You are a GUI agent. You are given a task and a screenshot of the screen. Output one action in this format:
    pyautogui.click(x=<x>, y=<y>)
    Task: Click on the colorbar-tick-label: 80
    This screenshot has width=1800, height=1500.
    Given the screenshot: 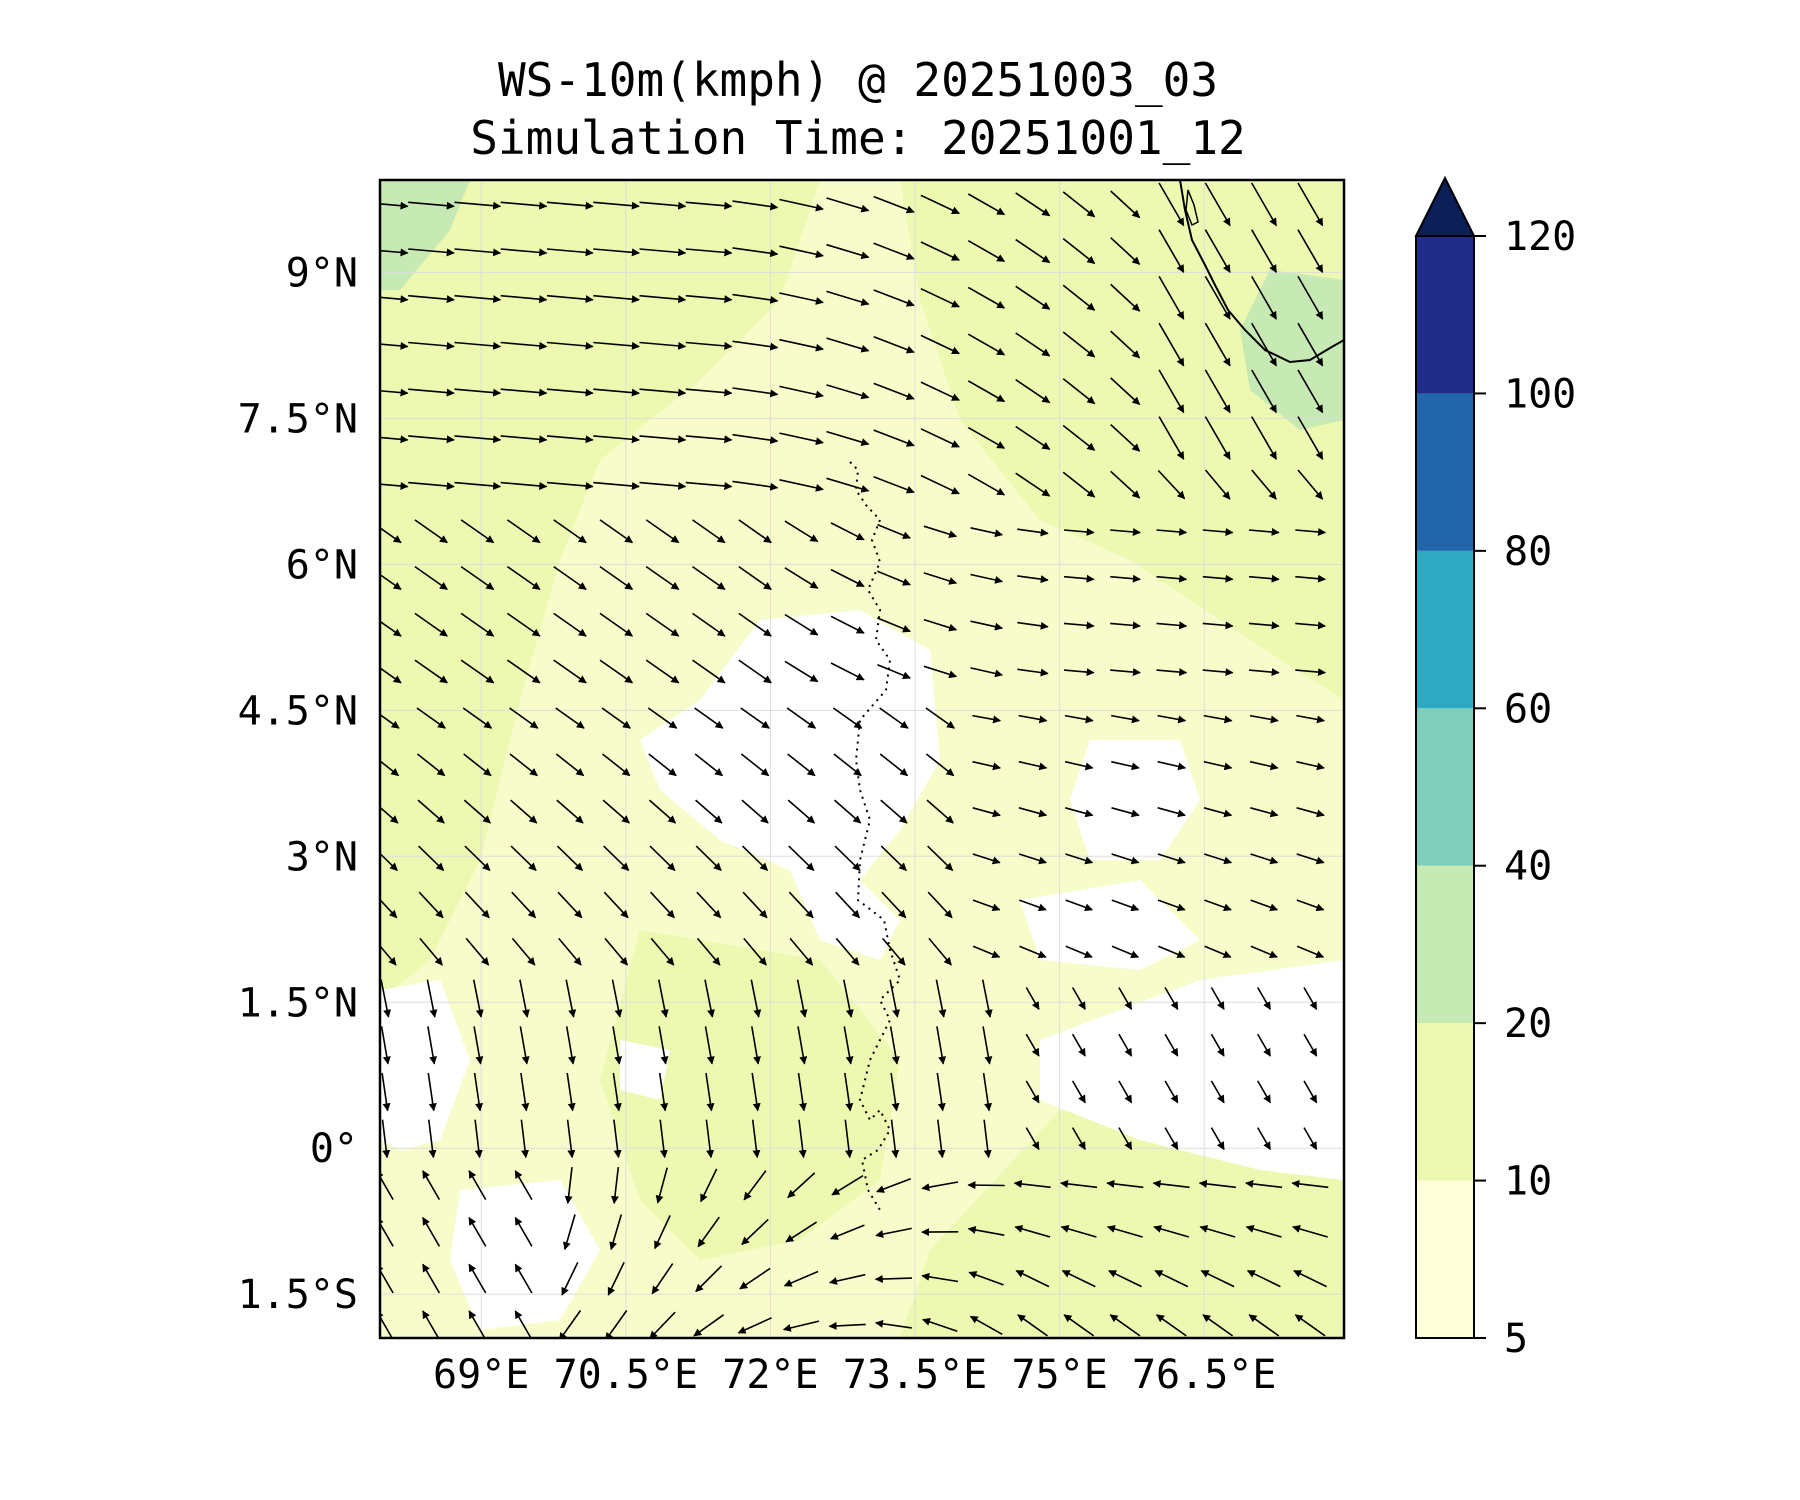 What is the action you would take?
    pyautogui.click(x=1528, y=552)
    